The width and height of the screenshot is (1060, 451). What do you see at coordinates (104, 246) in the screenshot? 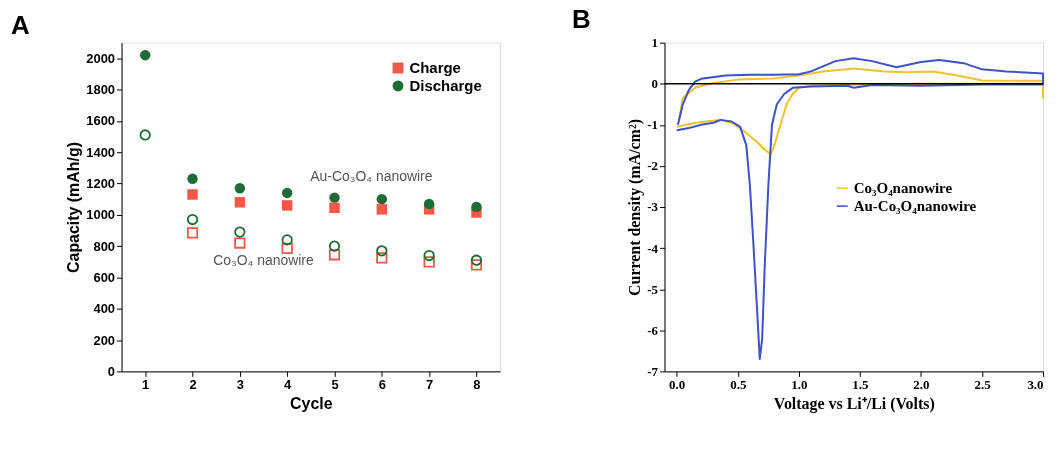
I see `y-tick-label: 800` at bounding box center [104, 246].